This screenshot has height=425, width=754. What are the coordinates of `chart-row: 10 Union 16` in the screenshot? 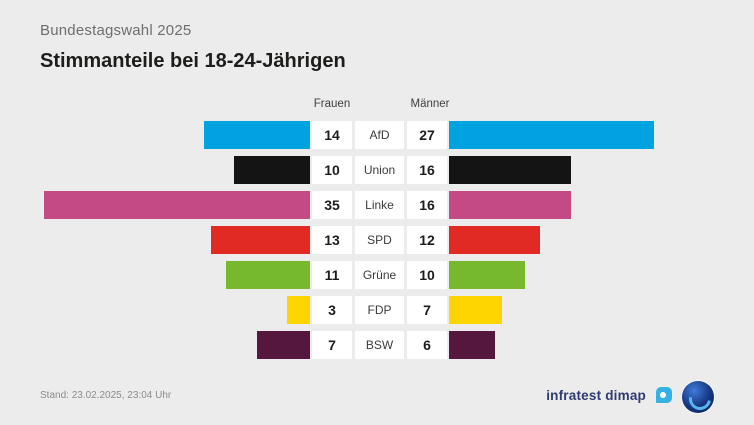 It's located at (377, 170).